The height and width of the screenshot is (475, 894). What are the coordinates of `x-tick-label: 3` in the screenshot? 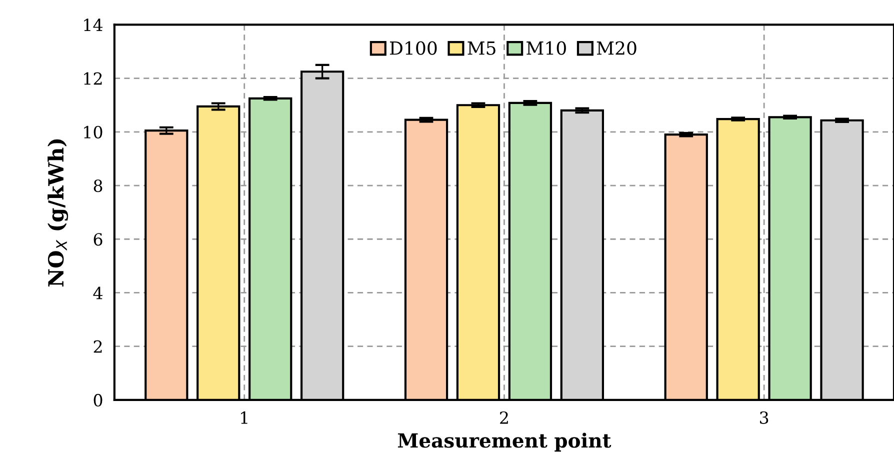 It's located at (764, 417).